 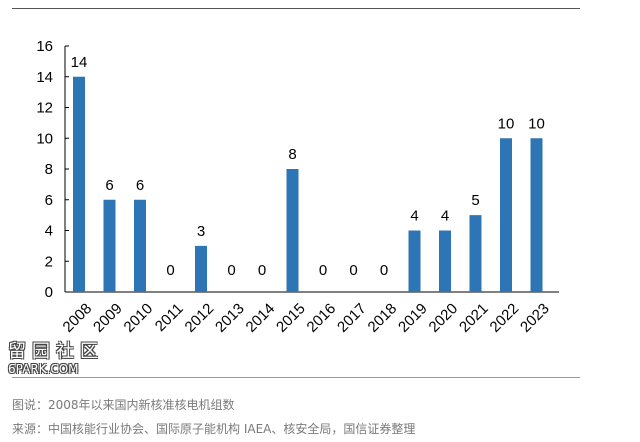 I want to click on data-label: 3, so click(x=201, y=231).